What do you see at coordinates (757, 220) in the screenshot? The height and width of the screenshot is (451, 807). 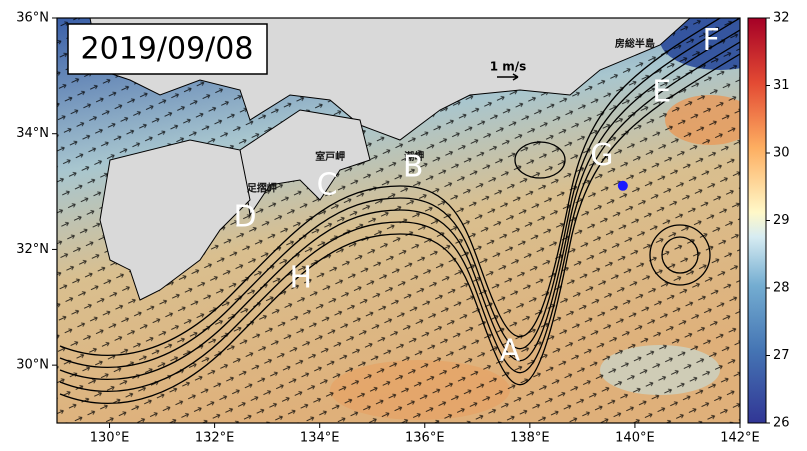 I see `colorbar` at bounding box center [757, 220].